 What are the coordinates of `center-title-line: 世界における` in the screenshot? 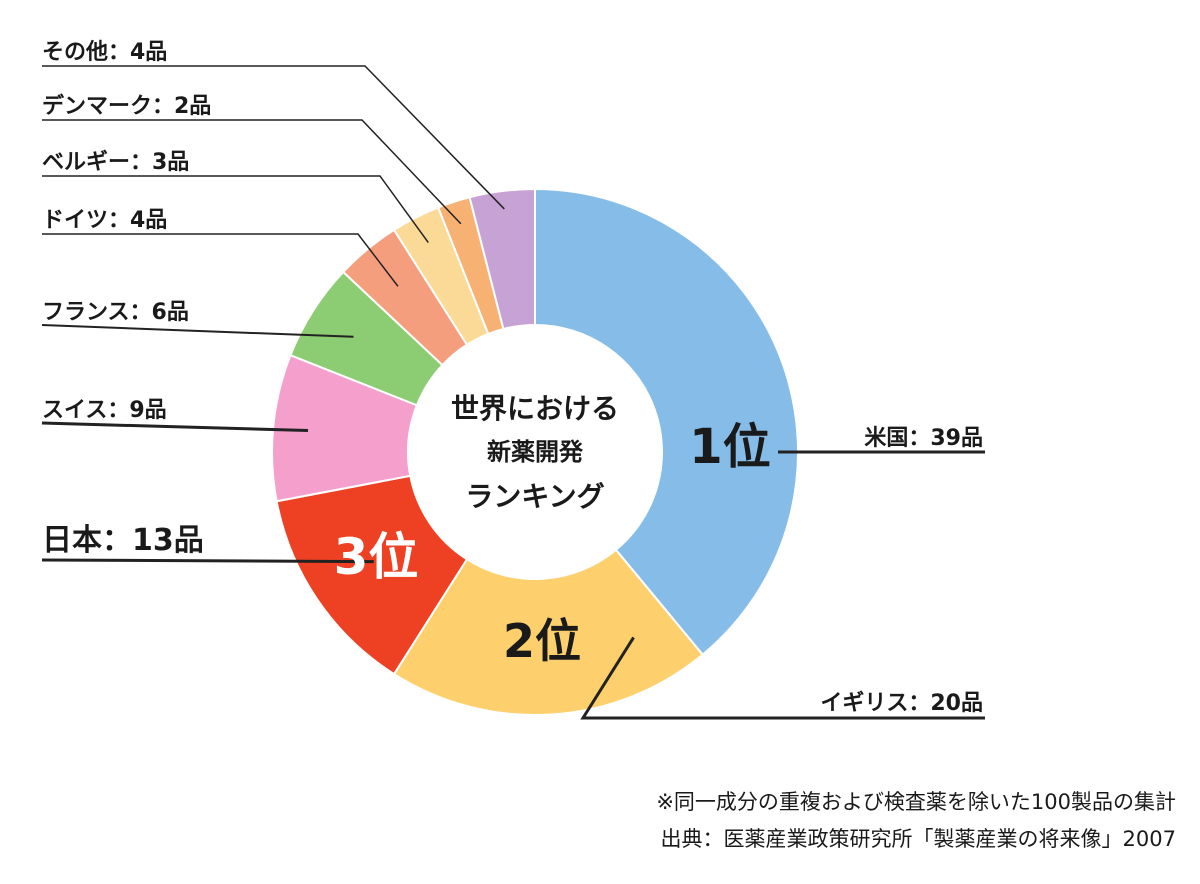 It's located at (535, 408).